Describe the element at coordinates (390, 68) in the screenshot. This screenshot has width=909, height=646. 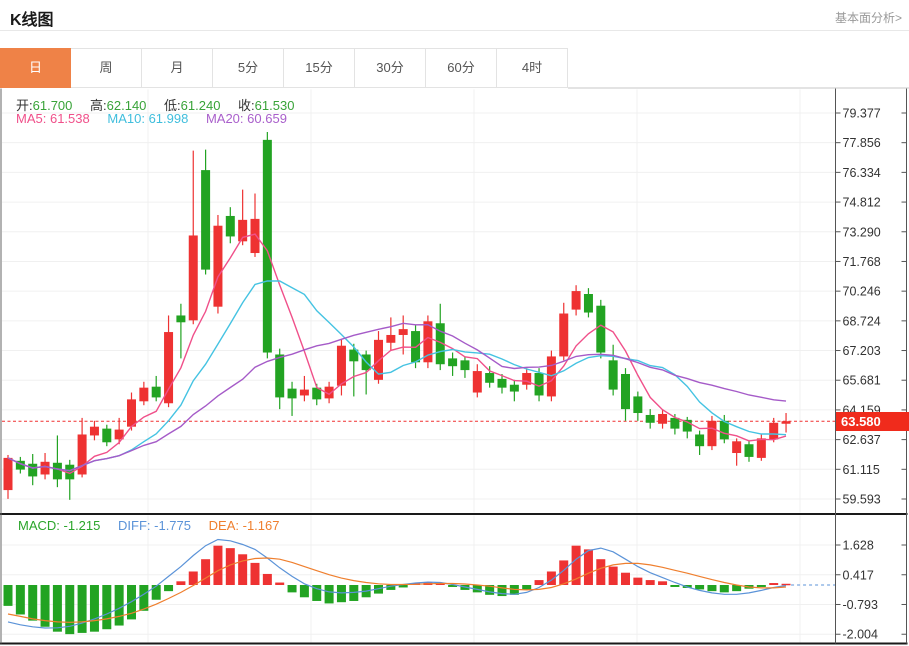
I see `tab-period-5: 30分` at that location.